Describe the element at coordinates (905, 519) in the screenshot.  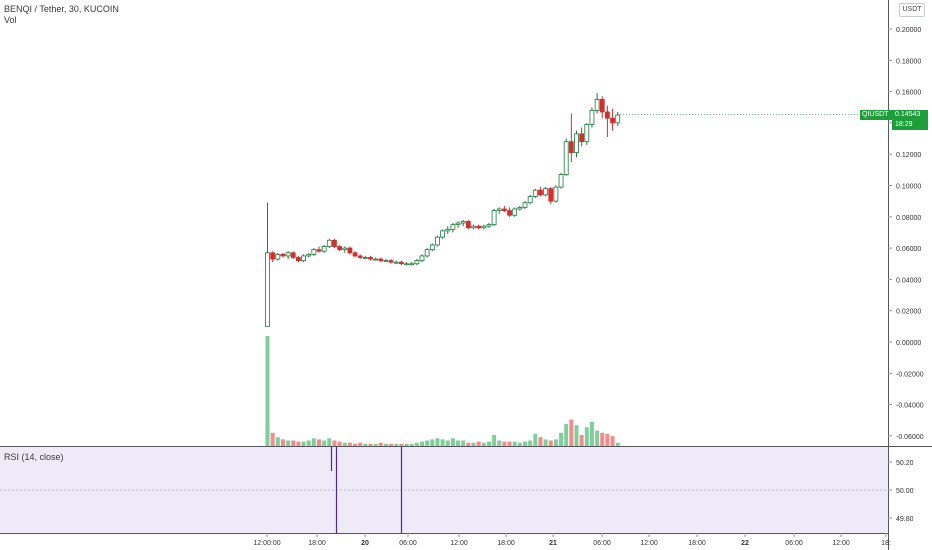
I see `rsi-axis-label: 49.80` at that location.